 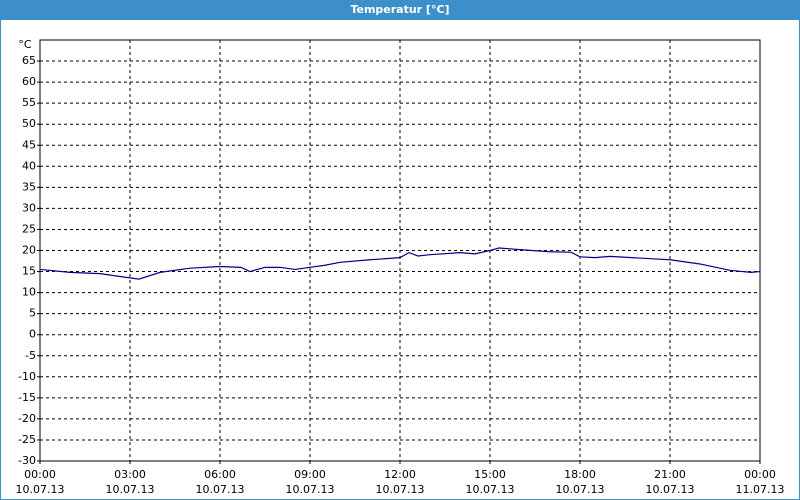 What do you see at coordinates (29, 144) in the screenshot?
I see `y-tick-label: 45` at bounding box center [29, 144].